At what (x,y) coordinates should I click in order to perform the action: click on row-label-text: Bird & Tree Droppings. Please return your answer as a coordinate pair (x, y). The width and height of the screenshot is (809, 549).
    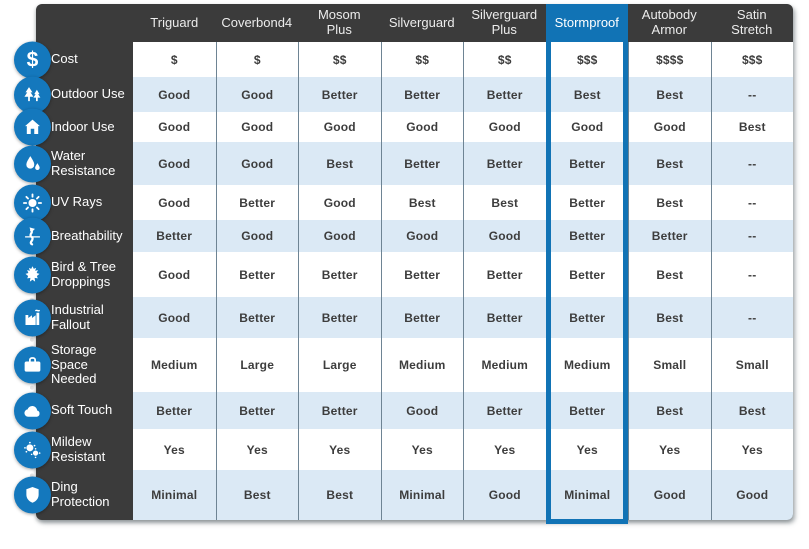
    Looking at the image, I should click on (84, 273).